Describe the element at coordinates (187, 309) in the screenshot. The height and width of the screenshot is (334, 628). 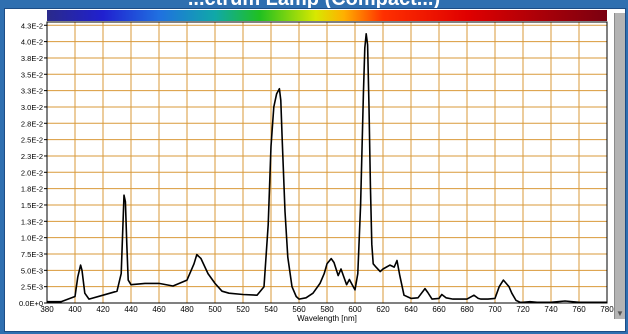
I see `x-tick-label: 480` at that location.